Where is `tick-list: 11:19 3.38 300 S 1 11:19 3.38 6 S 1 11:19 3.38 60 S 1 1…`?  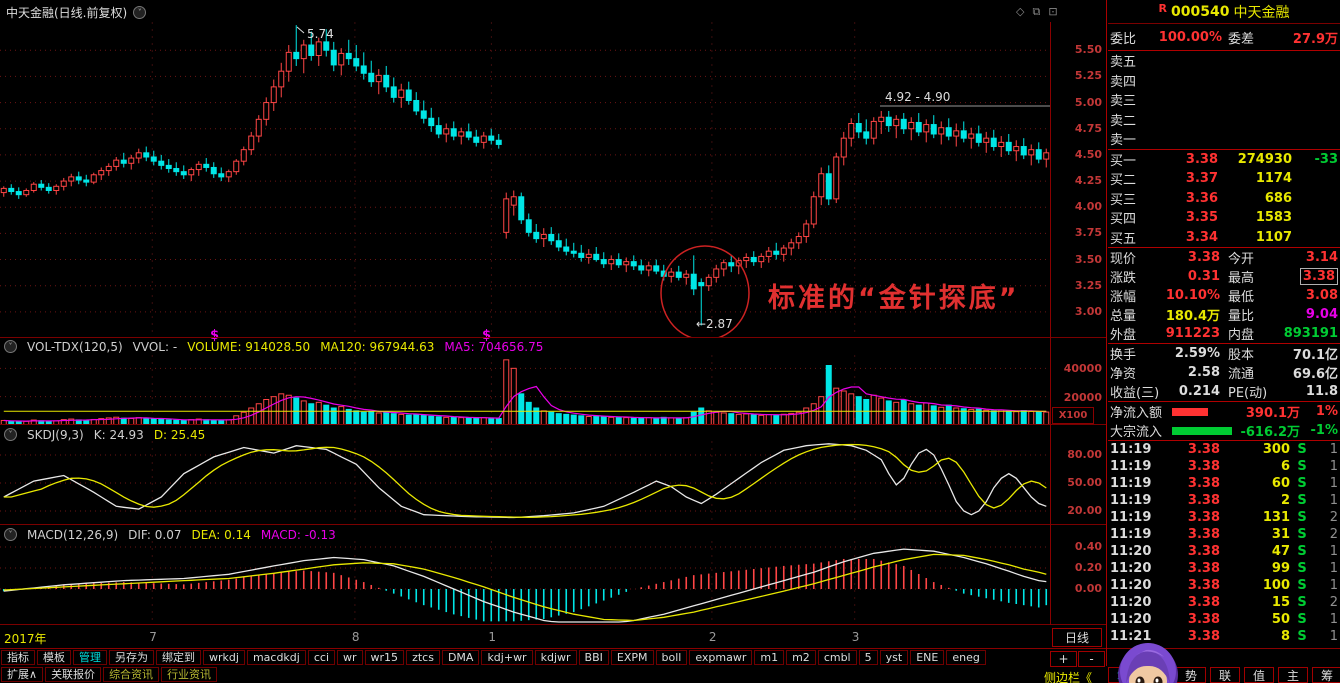
tick-list: 11:19 3.38 300 S 1 11:19 3.38 6 S 1 11:19 3.38 60 S 1 1… is located at coordinates (1224, 543).